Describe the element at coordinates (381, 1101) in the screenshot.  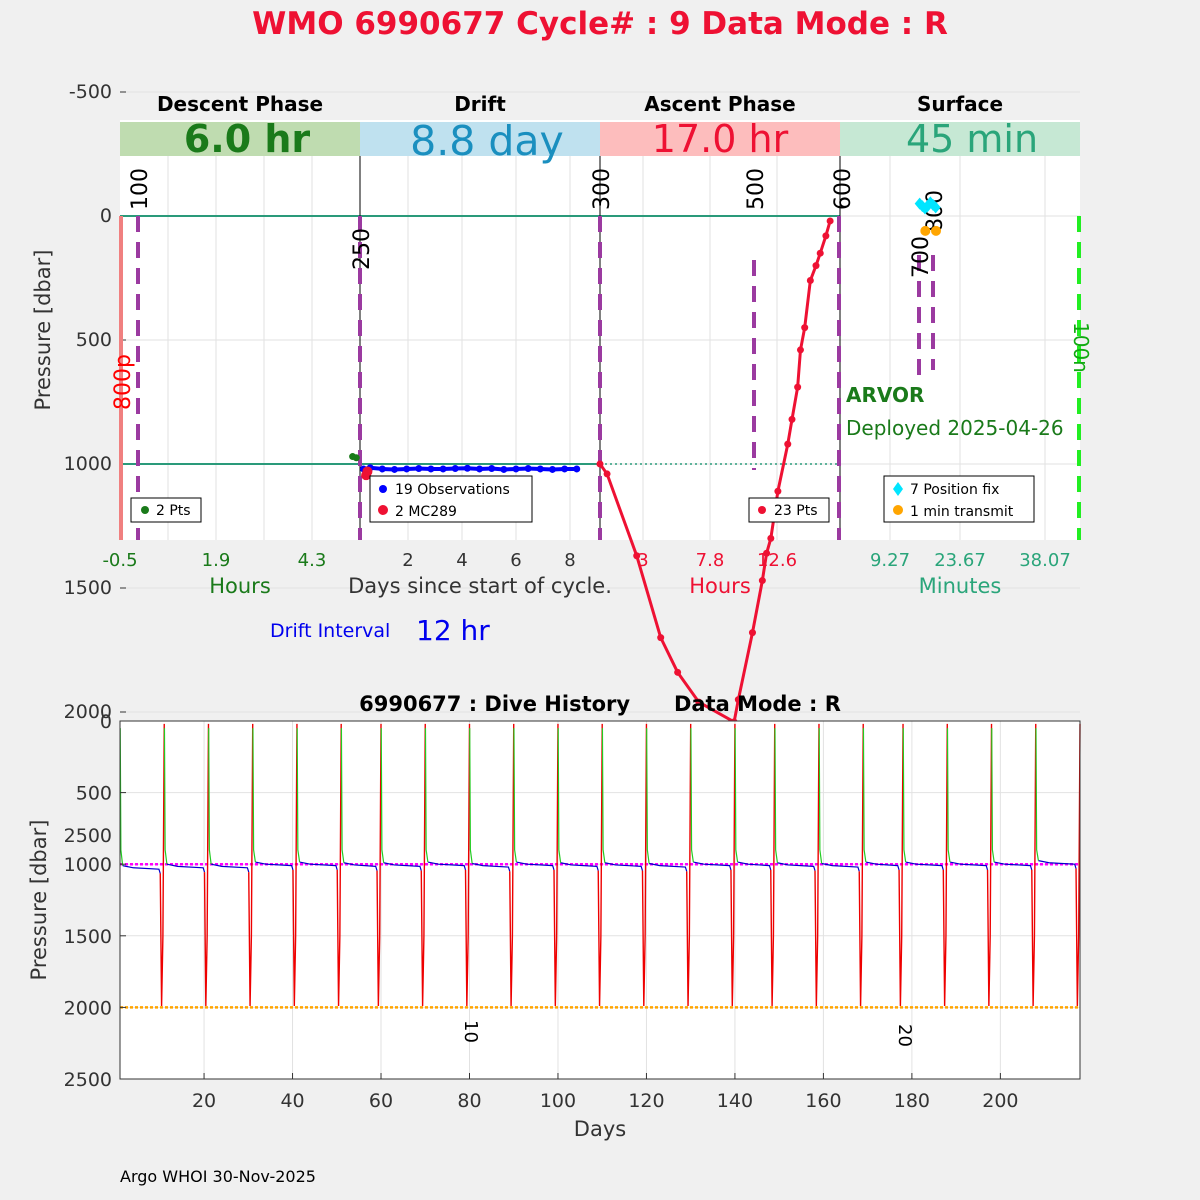
I see `bottom-x-tick-label: 60` at that location.